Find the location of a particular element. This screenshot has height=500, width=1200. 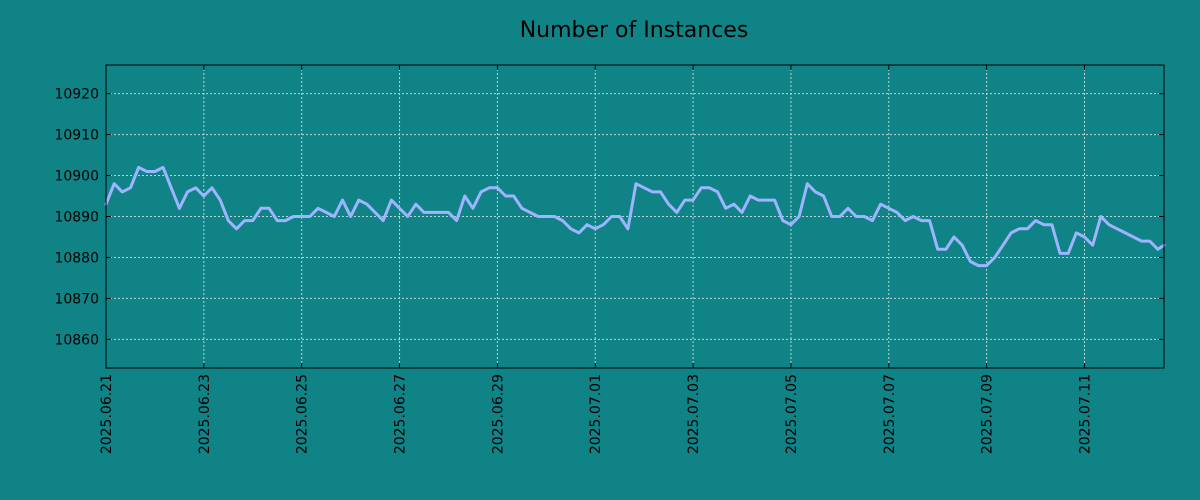

x-tick-label: 2025.06.29 is located at coordinates (498, 414).